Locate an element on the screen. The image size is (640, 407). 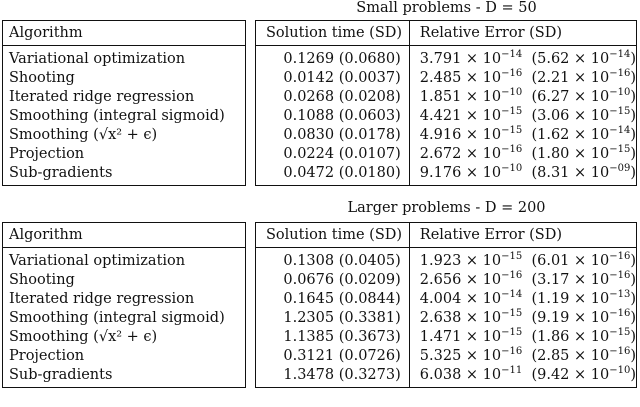
solution-time-cell: 0.3121 (0.0726) is located at coordinates (332, 355).